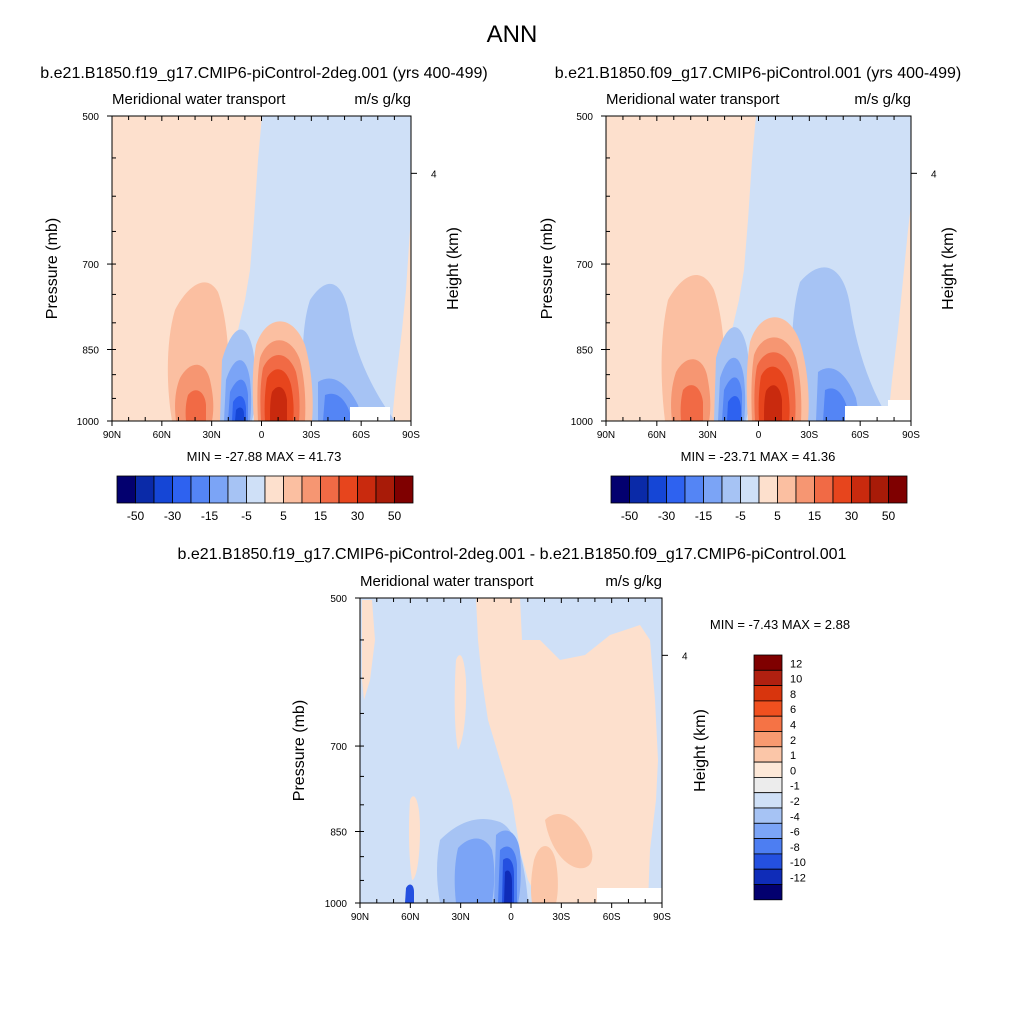 The image size is (1024, 1024). Describe the element at coordinates (796, 664) in the screenshot. I see `colorbar-label: 12` at that location.